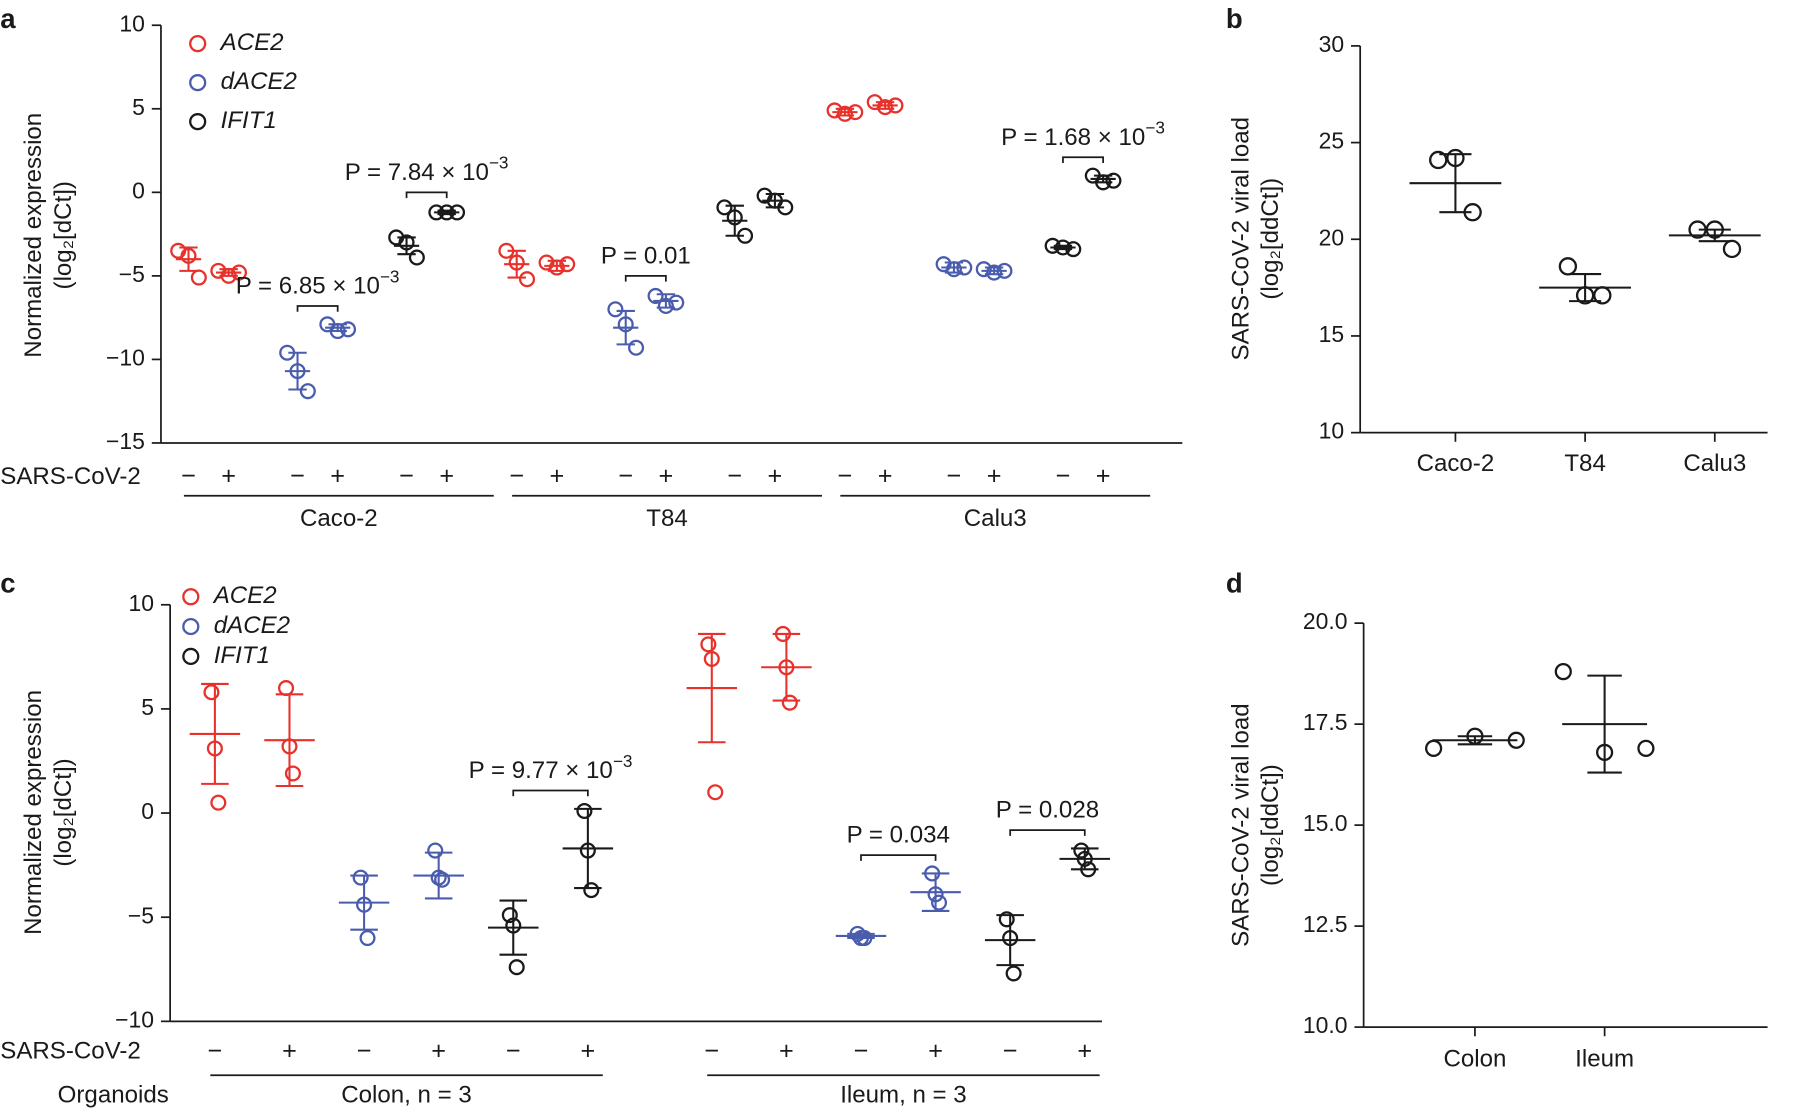 The height and width of the screenshot is (1112, 1800). I want to click on p-value-text: P = 0.028, so click(1047, 810).